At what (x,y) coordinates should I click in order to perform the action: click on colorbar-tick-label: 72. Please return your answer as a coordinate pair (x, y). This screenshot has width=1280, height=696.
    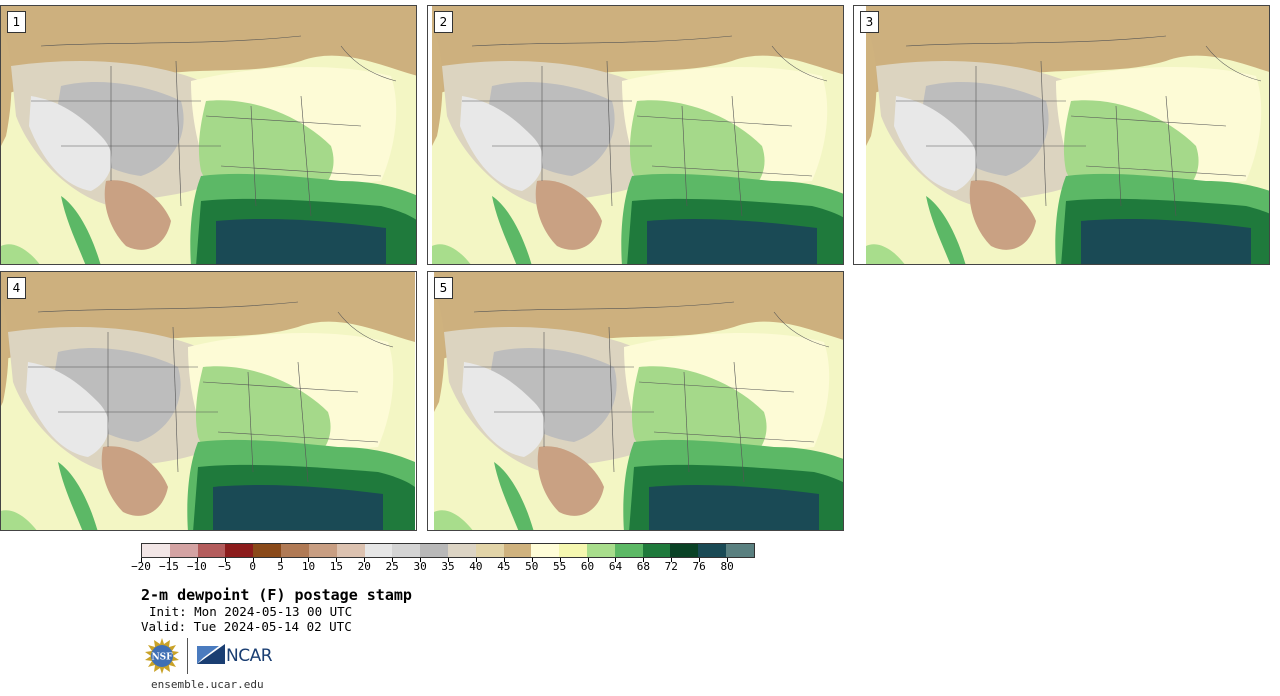
    Looking at the image, I should click on (671, 566).